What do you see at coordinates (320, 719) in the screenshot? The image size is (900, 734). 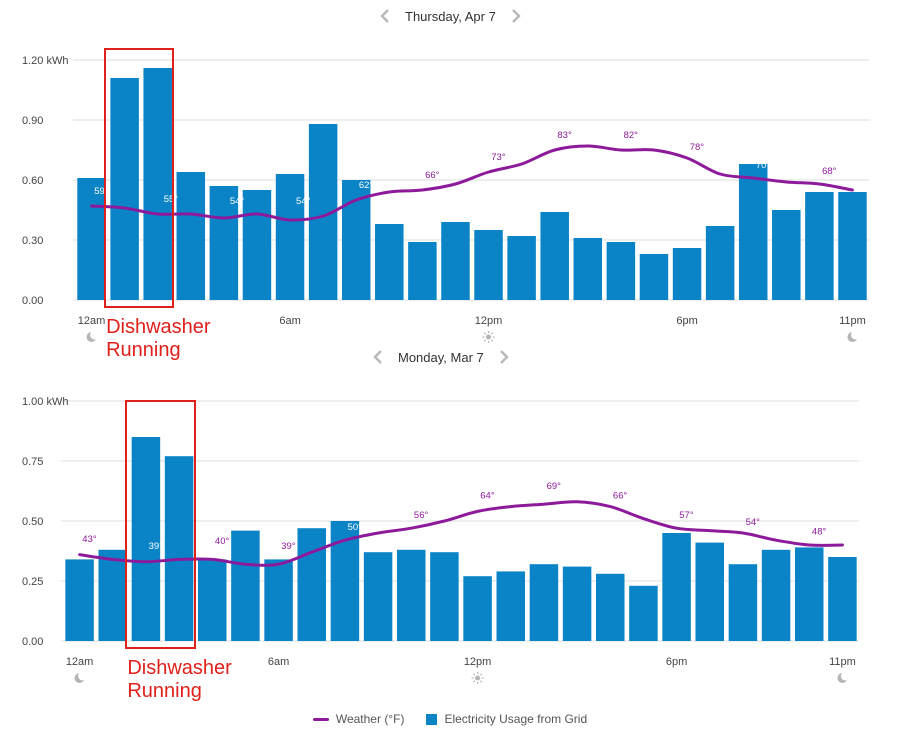 I see `weather-line-swatch` at bounding box center [320, 719].